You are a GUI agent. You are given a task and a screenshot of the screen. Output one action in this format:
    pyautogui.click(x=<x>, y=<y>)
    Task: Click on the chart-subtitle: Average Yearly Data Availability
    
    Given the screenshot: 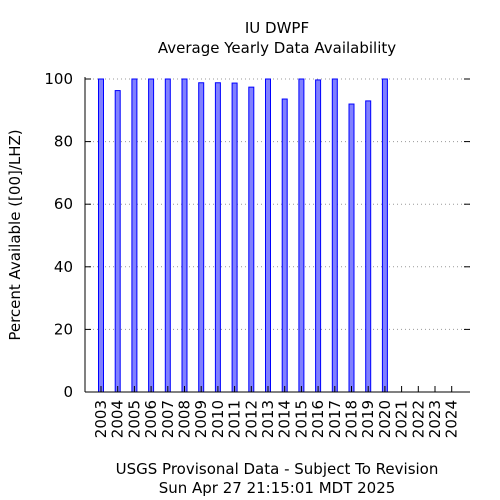 What is the action you would take?
    pyautogui.click(x=277, y=48)
    